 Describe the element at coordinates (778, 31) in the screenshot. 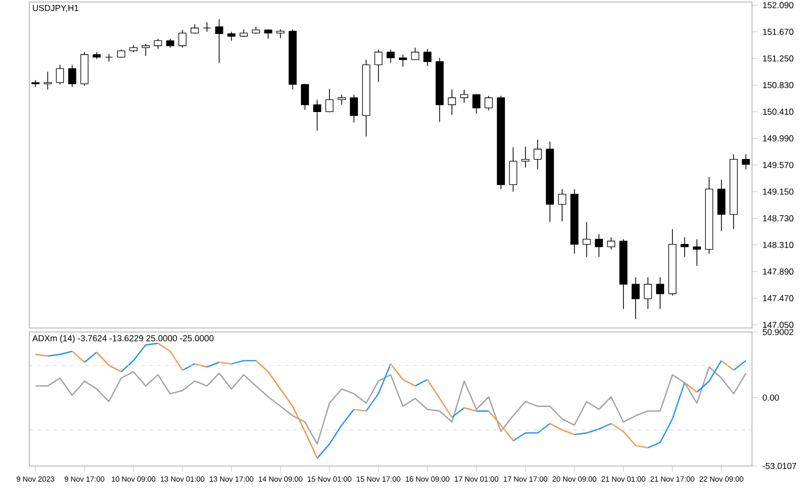

I see `y-tick-label: 151.670` at that location.